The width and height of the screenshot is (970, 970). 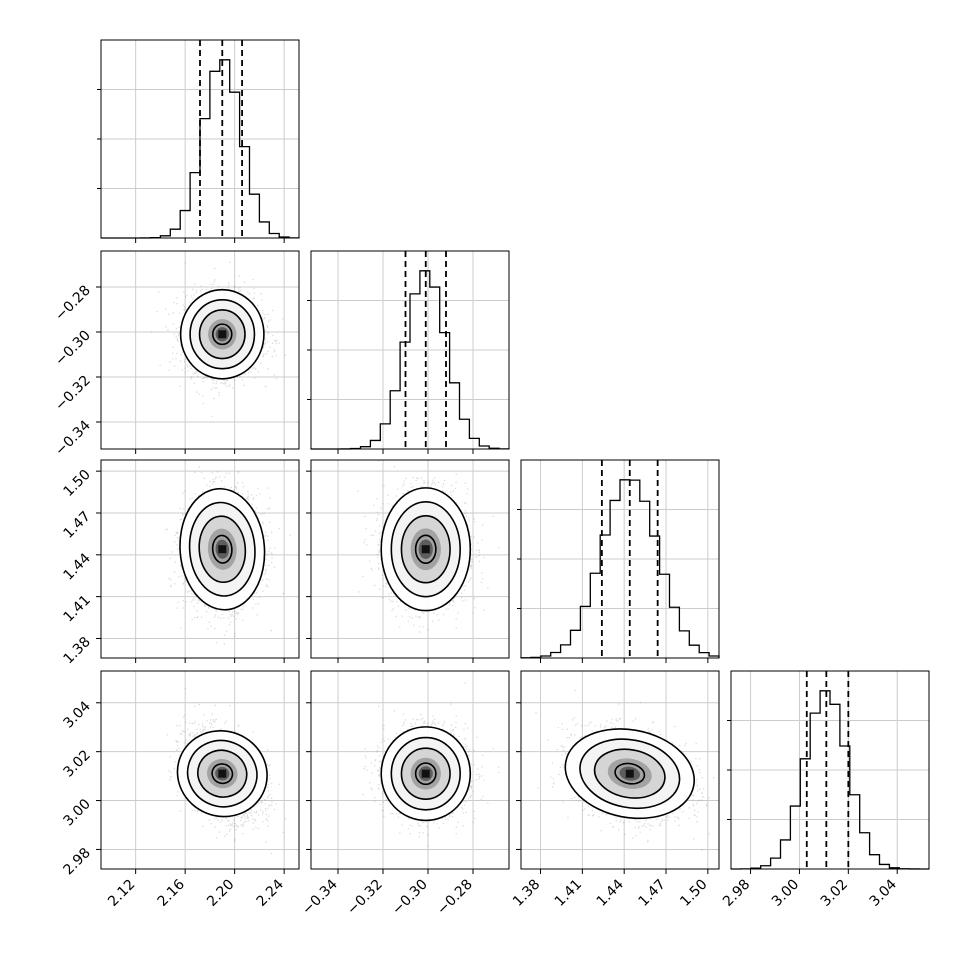 I want to click on x-tick-label: 2.24, so click(x=270, y=892).